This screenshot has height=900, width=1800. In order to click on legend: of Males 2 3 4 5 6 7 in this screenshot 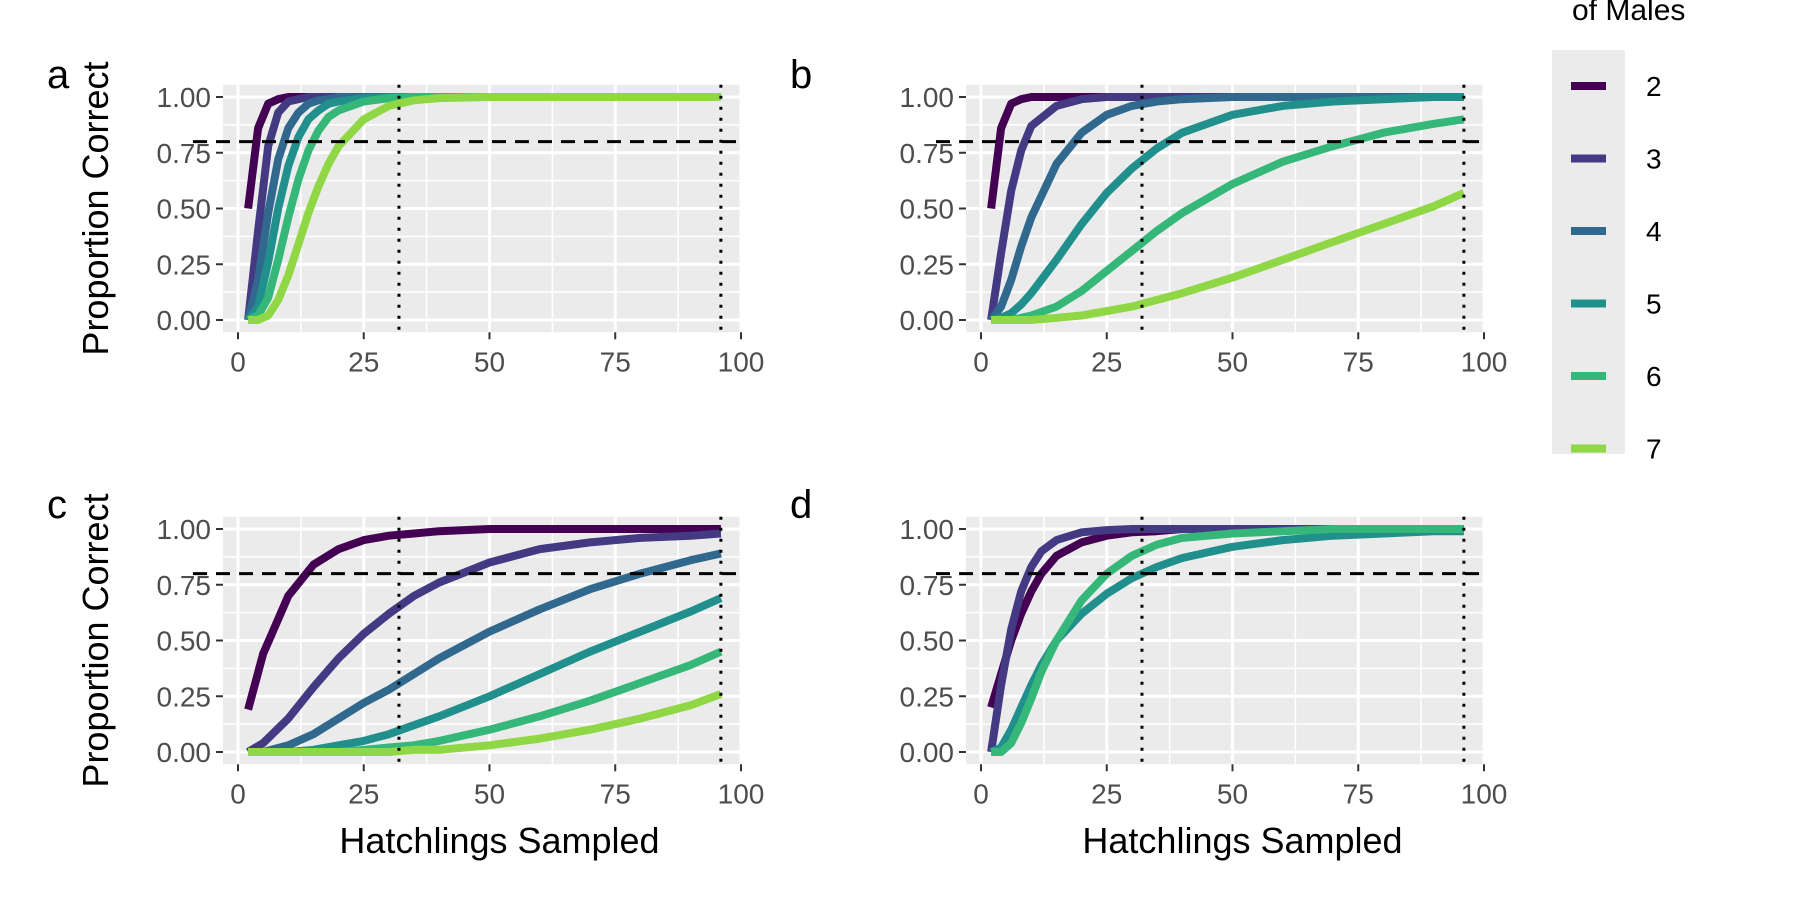, I will do `click(1618, 232)`.